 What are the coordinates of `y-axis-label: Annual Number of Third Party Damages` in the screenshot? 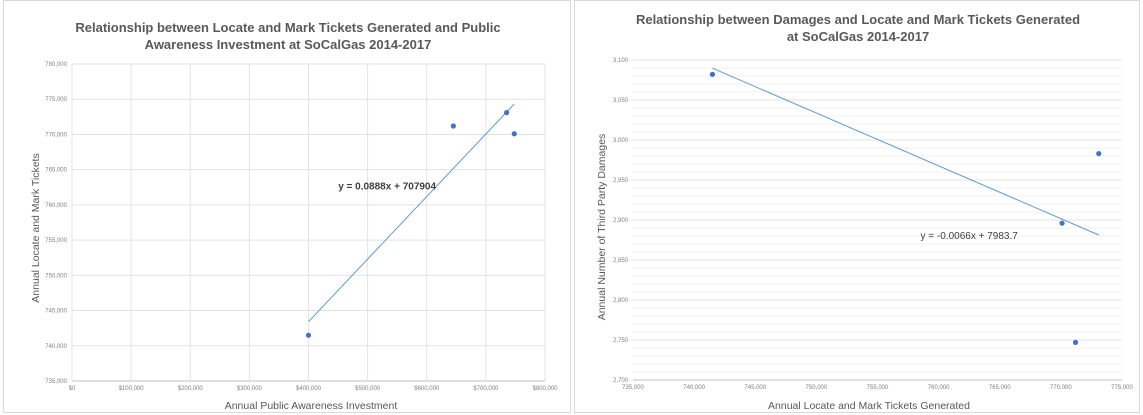 It's located at (602, 227).